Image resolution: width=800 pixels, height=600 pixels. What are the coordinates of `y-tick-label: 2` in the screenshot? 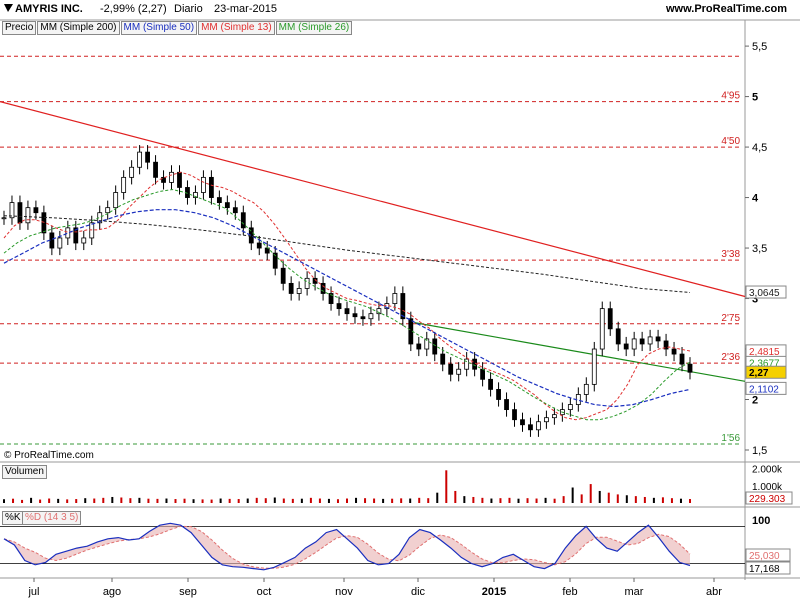 It's located at (755, 401).